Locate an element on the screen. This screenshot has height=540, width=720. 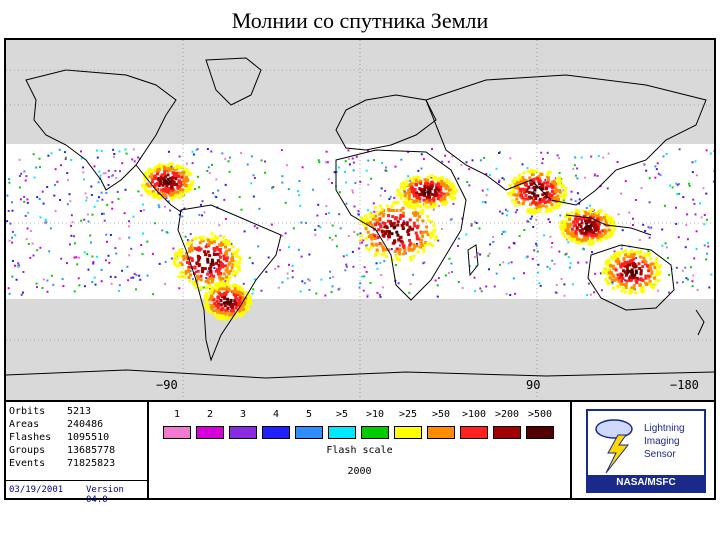
flash-scale-label: >5 is located at coordinates (342, 414).